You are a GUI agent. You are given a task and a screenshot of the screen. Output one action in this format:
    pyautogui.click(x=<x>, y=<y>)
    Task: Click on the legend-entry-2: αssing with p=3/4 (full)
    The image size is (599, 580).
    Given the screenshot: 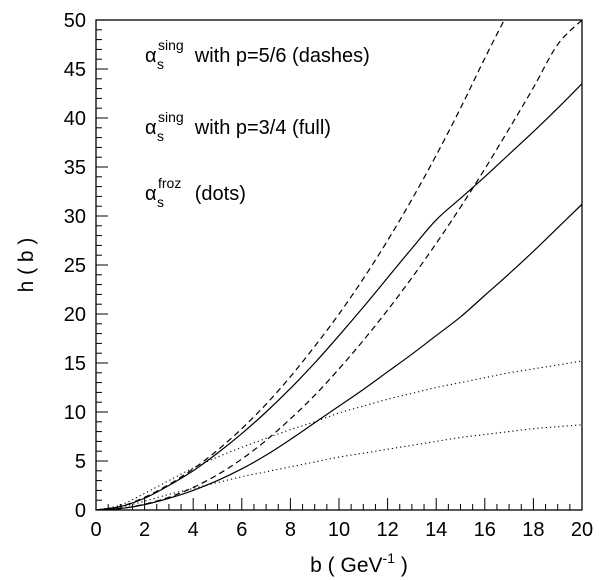 What is the action you would take?
    pyautogui.click(x=238, y=126)
    